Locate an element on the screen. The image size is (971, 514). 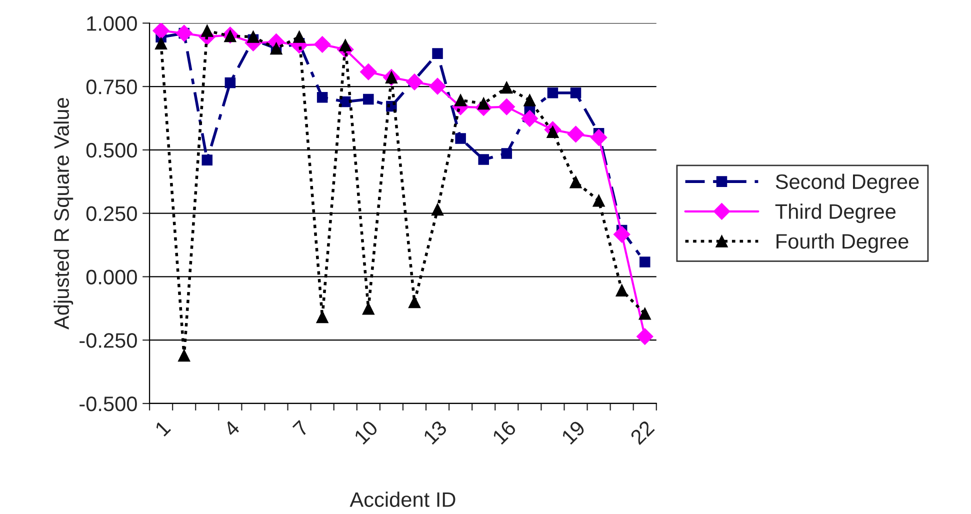
x-axis-title: Accident ID is located at coordinates (403, 499).